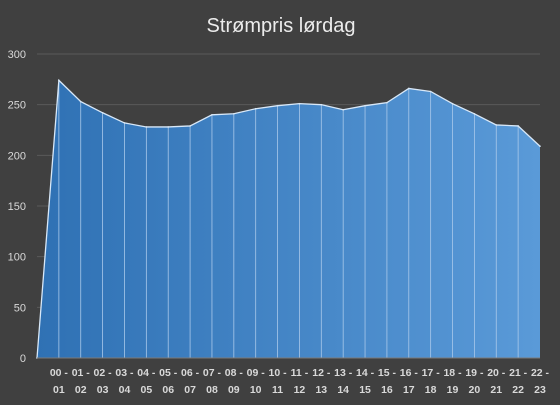 This screenshot has width=560, height=405. Describe the element at coordinates (212, 373) in the screenshot. I see `x-tick-label: 07 -` at that location.